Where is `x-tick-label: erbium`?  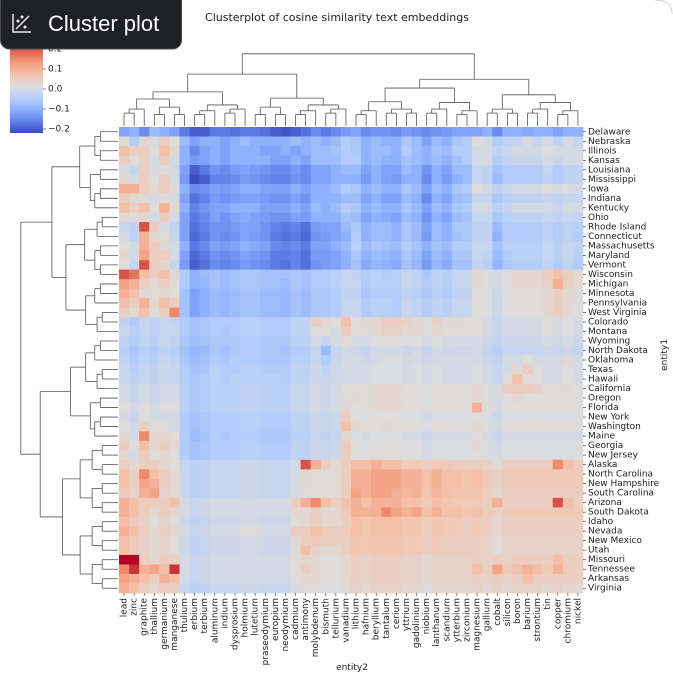
x-tick-label: erbium is located at coordinates (195, 614).